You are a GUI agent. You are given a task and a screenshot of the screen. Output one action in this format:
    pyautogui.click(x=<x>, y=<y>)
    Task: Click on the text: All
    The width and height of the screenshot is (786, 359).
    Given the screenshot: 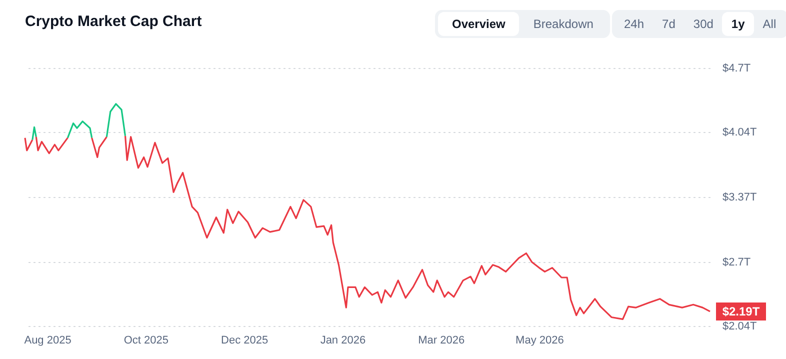 What is the action you would take?
    pyautogui.click(x=770, y=24)
    